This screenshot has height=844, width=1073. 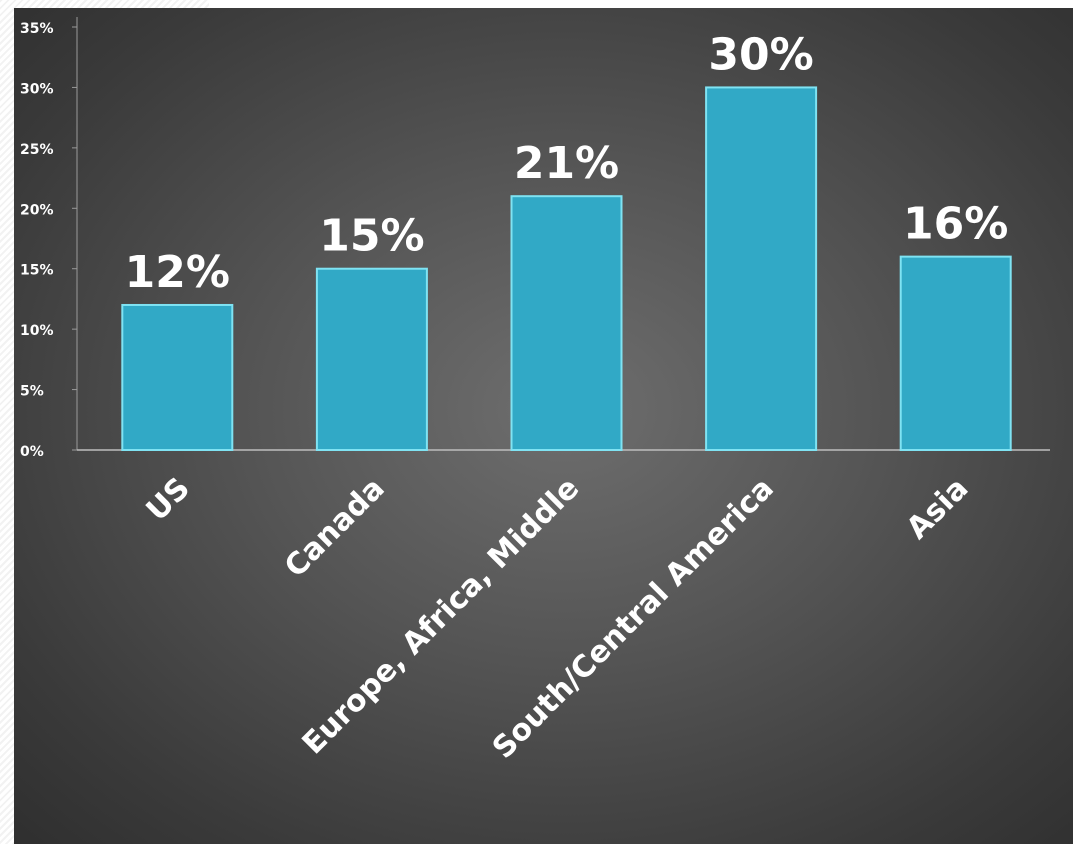 I want to click on y-tick-label: 30%, so click(x=37, y=89).